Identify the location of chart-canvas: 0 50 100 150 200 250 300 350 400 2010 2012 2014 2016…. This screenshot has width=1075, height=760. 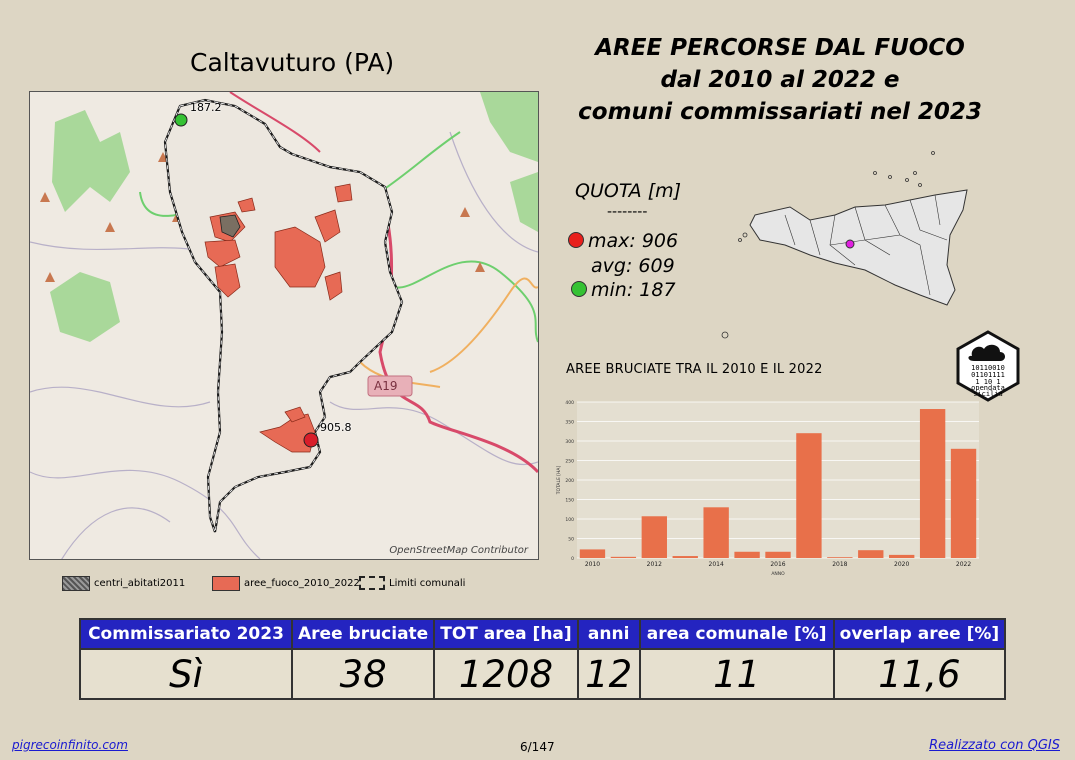
(767, 488).